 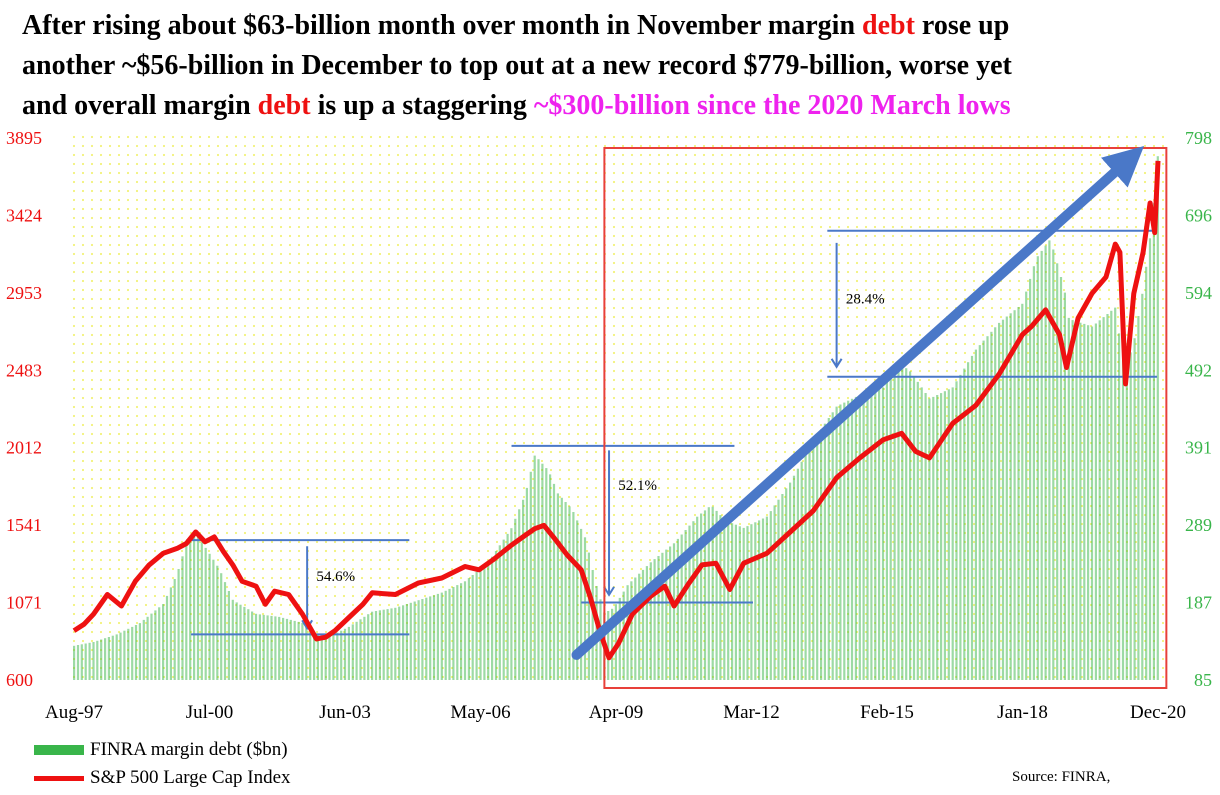 What do you see at coordinates (1198, 603) in the screenshot?
I see `right-axis-tick: 187` at bounding box center [1198, 603].